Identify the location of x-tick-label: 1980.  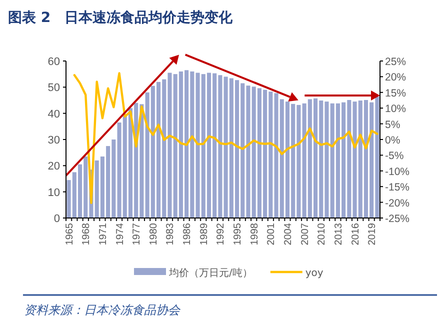
(154, 234).